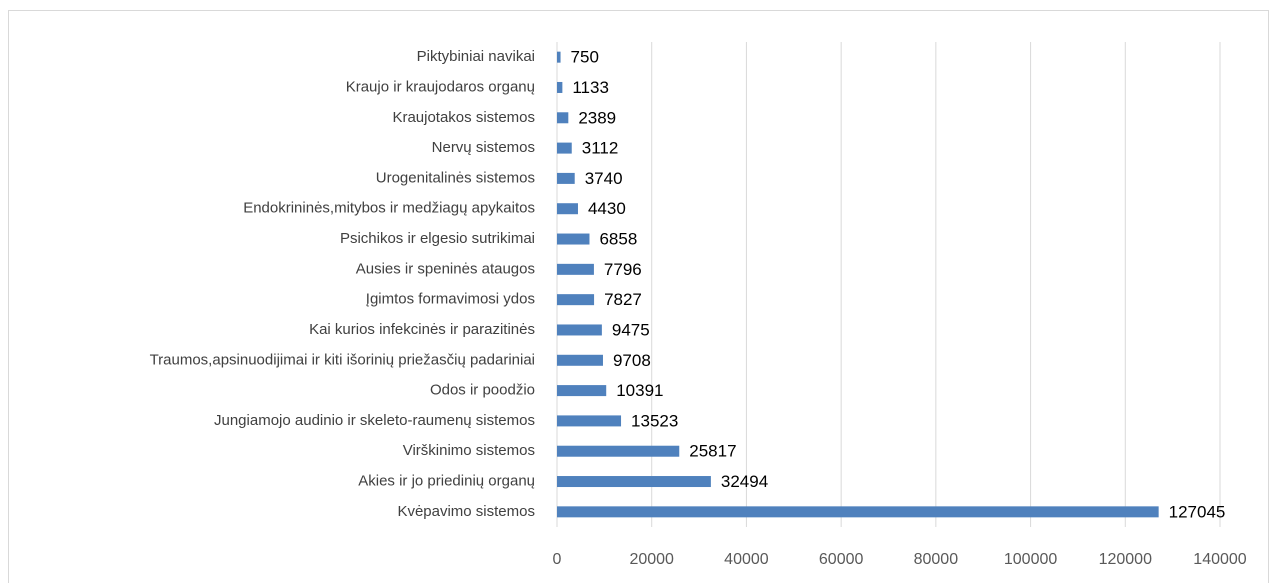 This screenshot has height=583, width=1277. What do you see at coordinates (455, 177) in the screenshot?
I see `y-tick-label: Urogenitalinės sistemos` at bounding box center [455, 177].